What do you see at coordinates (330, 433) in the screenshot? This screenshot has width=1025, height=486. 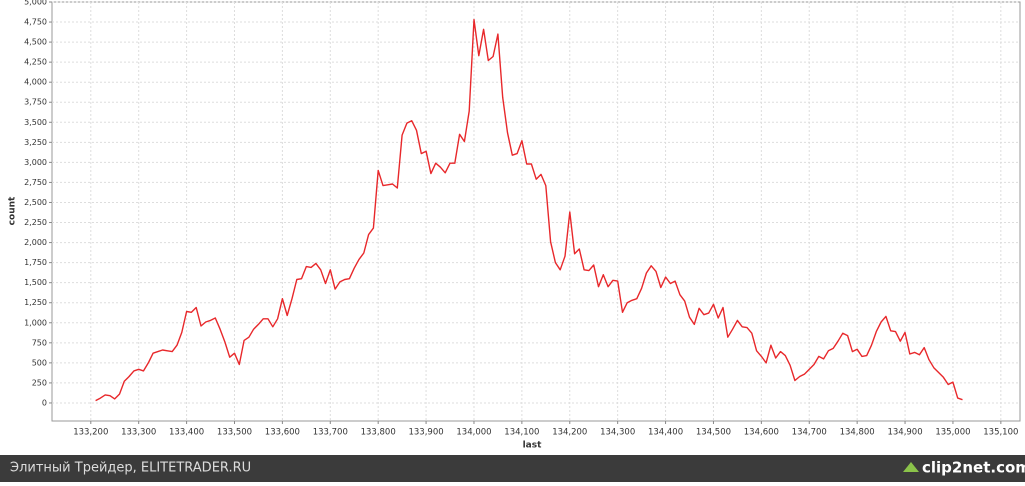 I see `x-tick-label: 133,700` at bounding box center [330, 433].